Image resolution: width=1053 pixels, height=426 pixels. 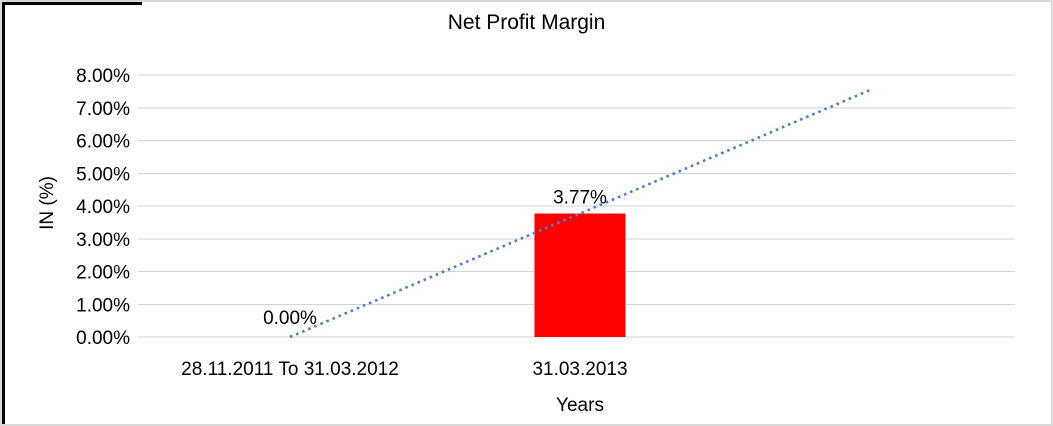 What do you see at coordinates (580, 275) in the screenshot?
I see `bar` at bounding box center [580, 275].